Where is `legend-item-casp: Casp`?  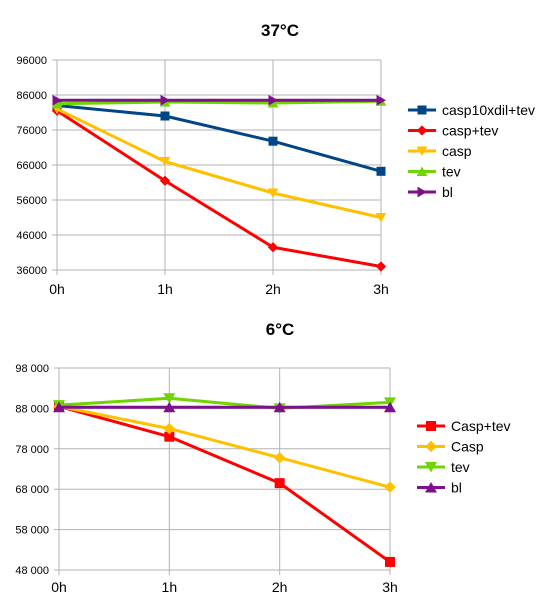
legend-item-casp: Casp is located at coordinates (450, 447).